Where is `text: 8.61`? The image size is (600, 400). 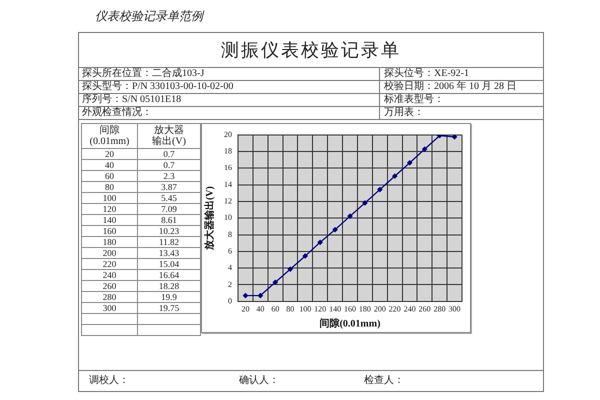
text: 8.61 is located at coordinates (169, 220).